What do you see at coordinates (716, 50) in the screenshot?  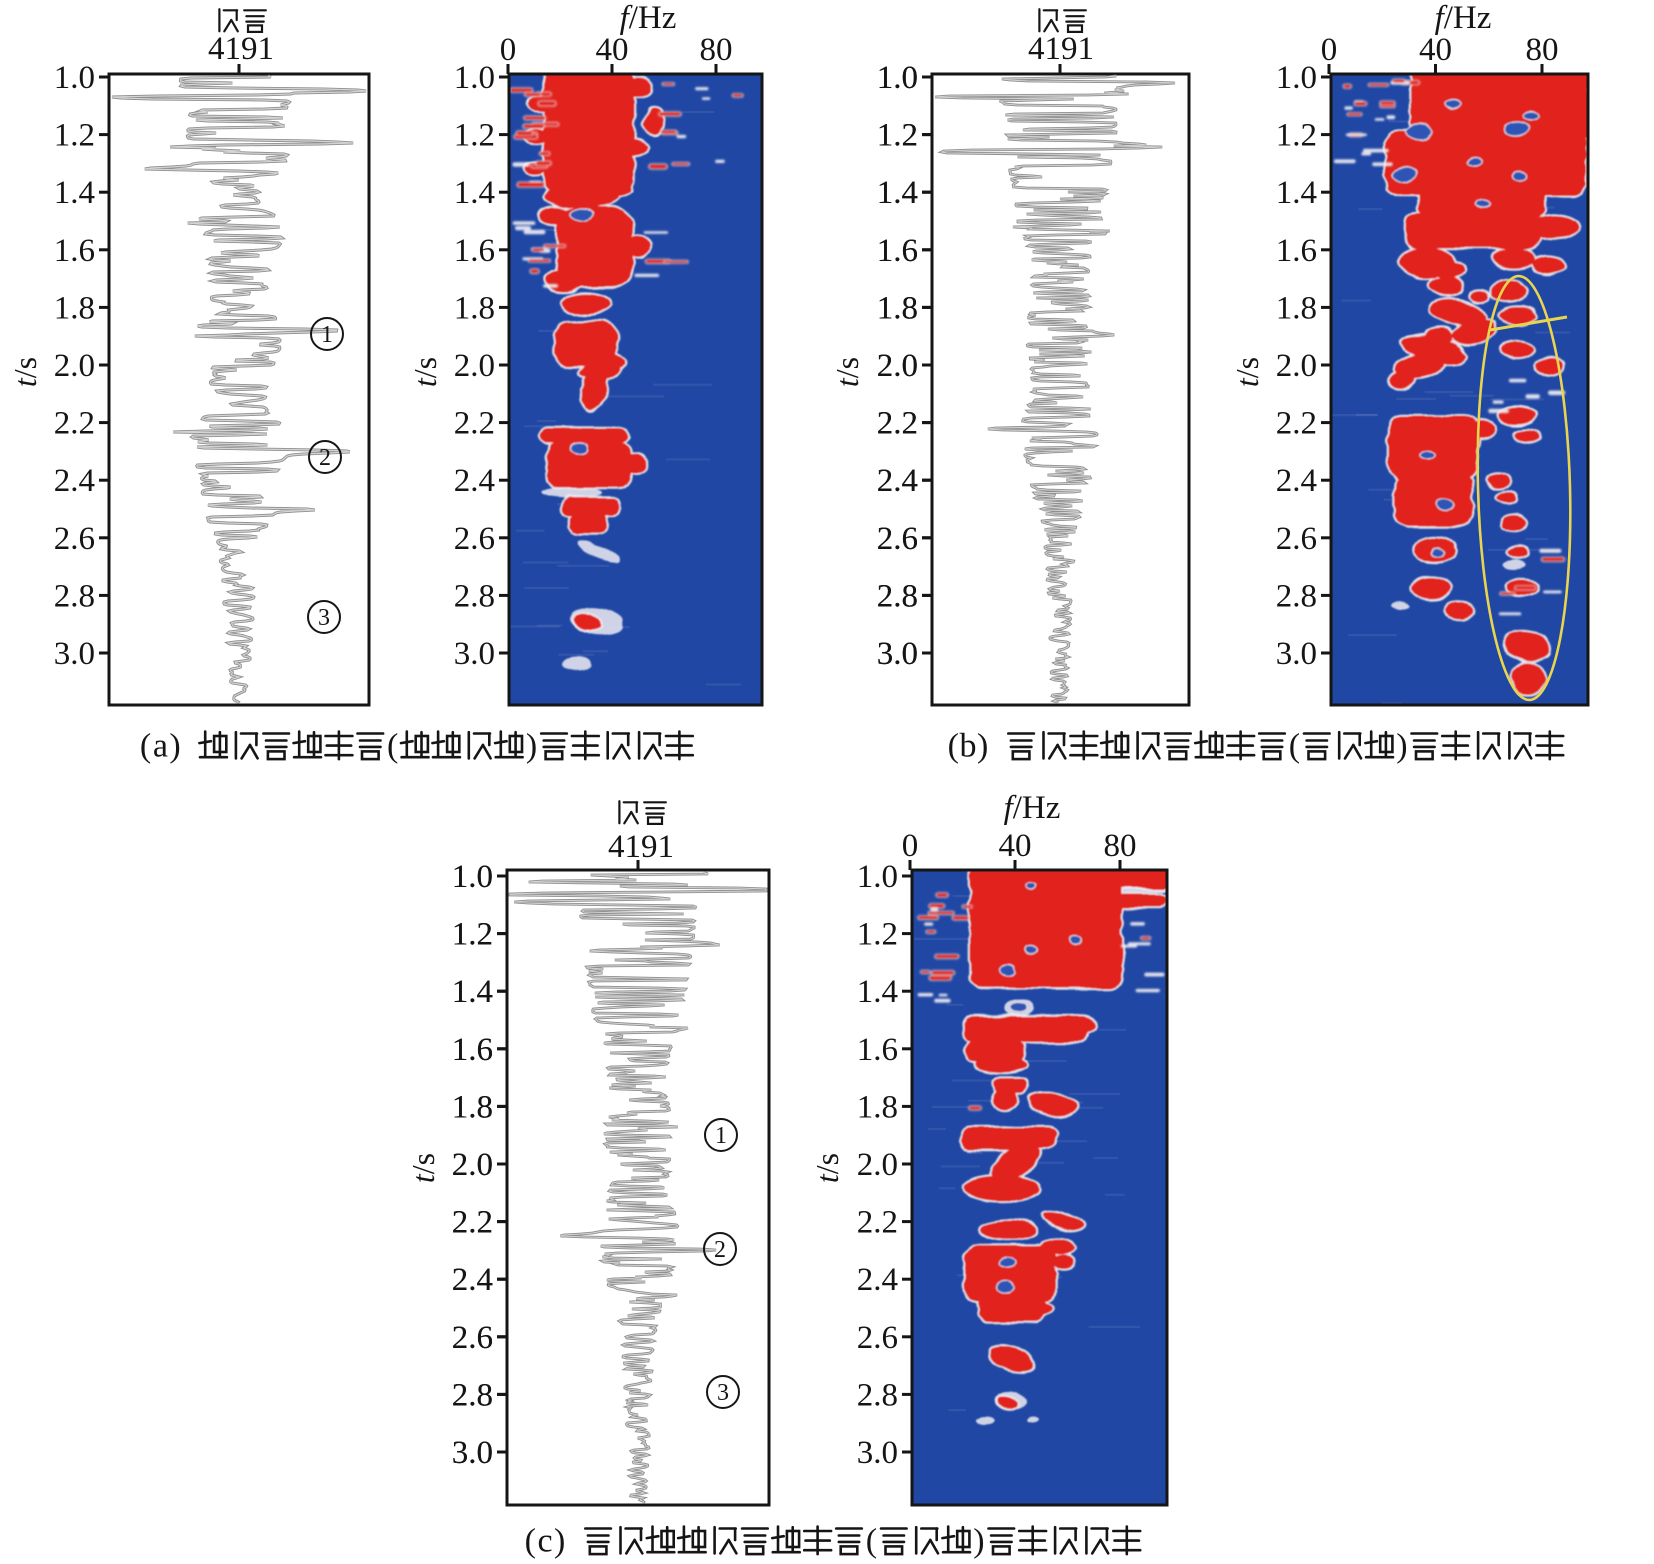 I see `svg-text: 80` at bounding box center [716, 50].